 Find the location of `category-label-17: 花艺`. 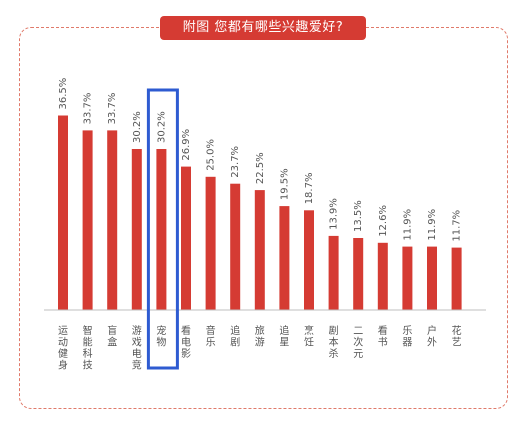

category-label-17: 花艺 is located at coordinates (457, 336).